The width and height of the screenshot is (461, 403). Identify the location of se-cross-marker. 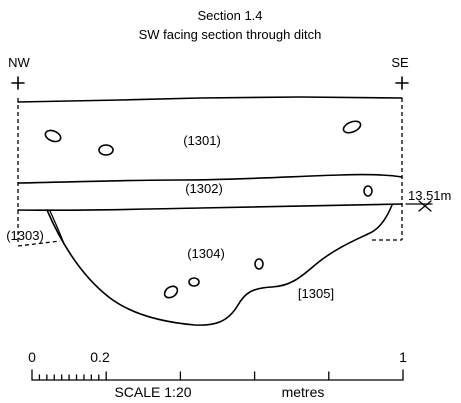
(402, 83).